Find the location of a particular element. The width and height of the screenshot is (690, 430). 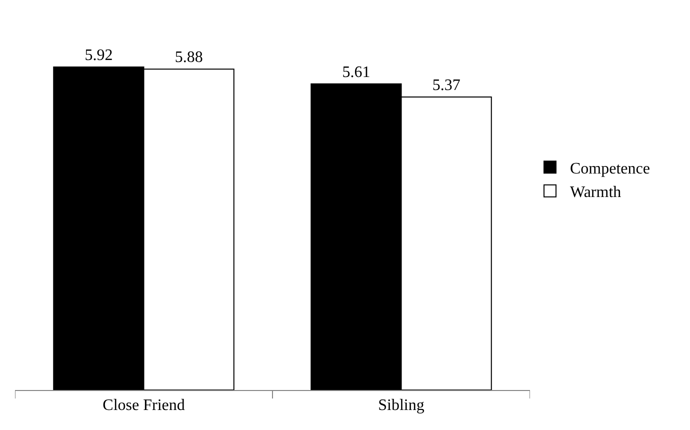

data-label: 5.92 is located at coordinates (98, 55).